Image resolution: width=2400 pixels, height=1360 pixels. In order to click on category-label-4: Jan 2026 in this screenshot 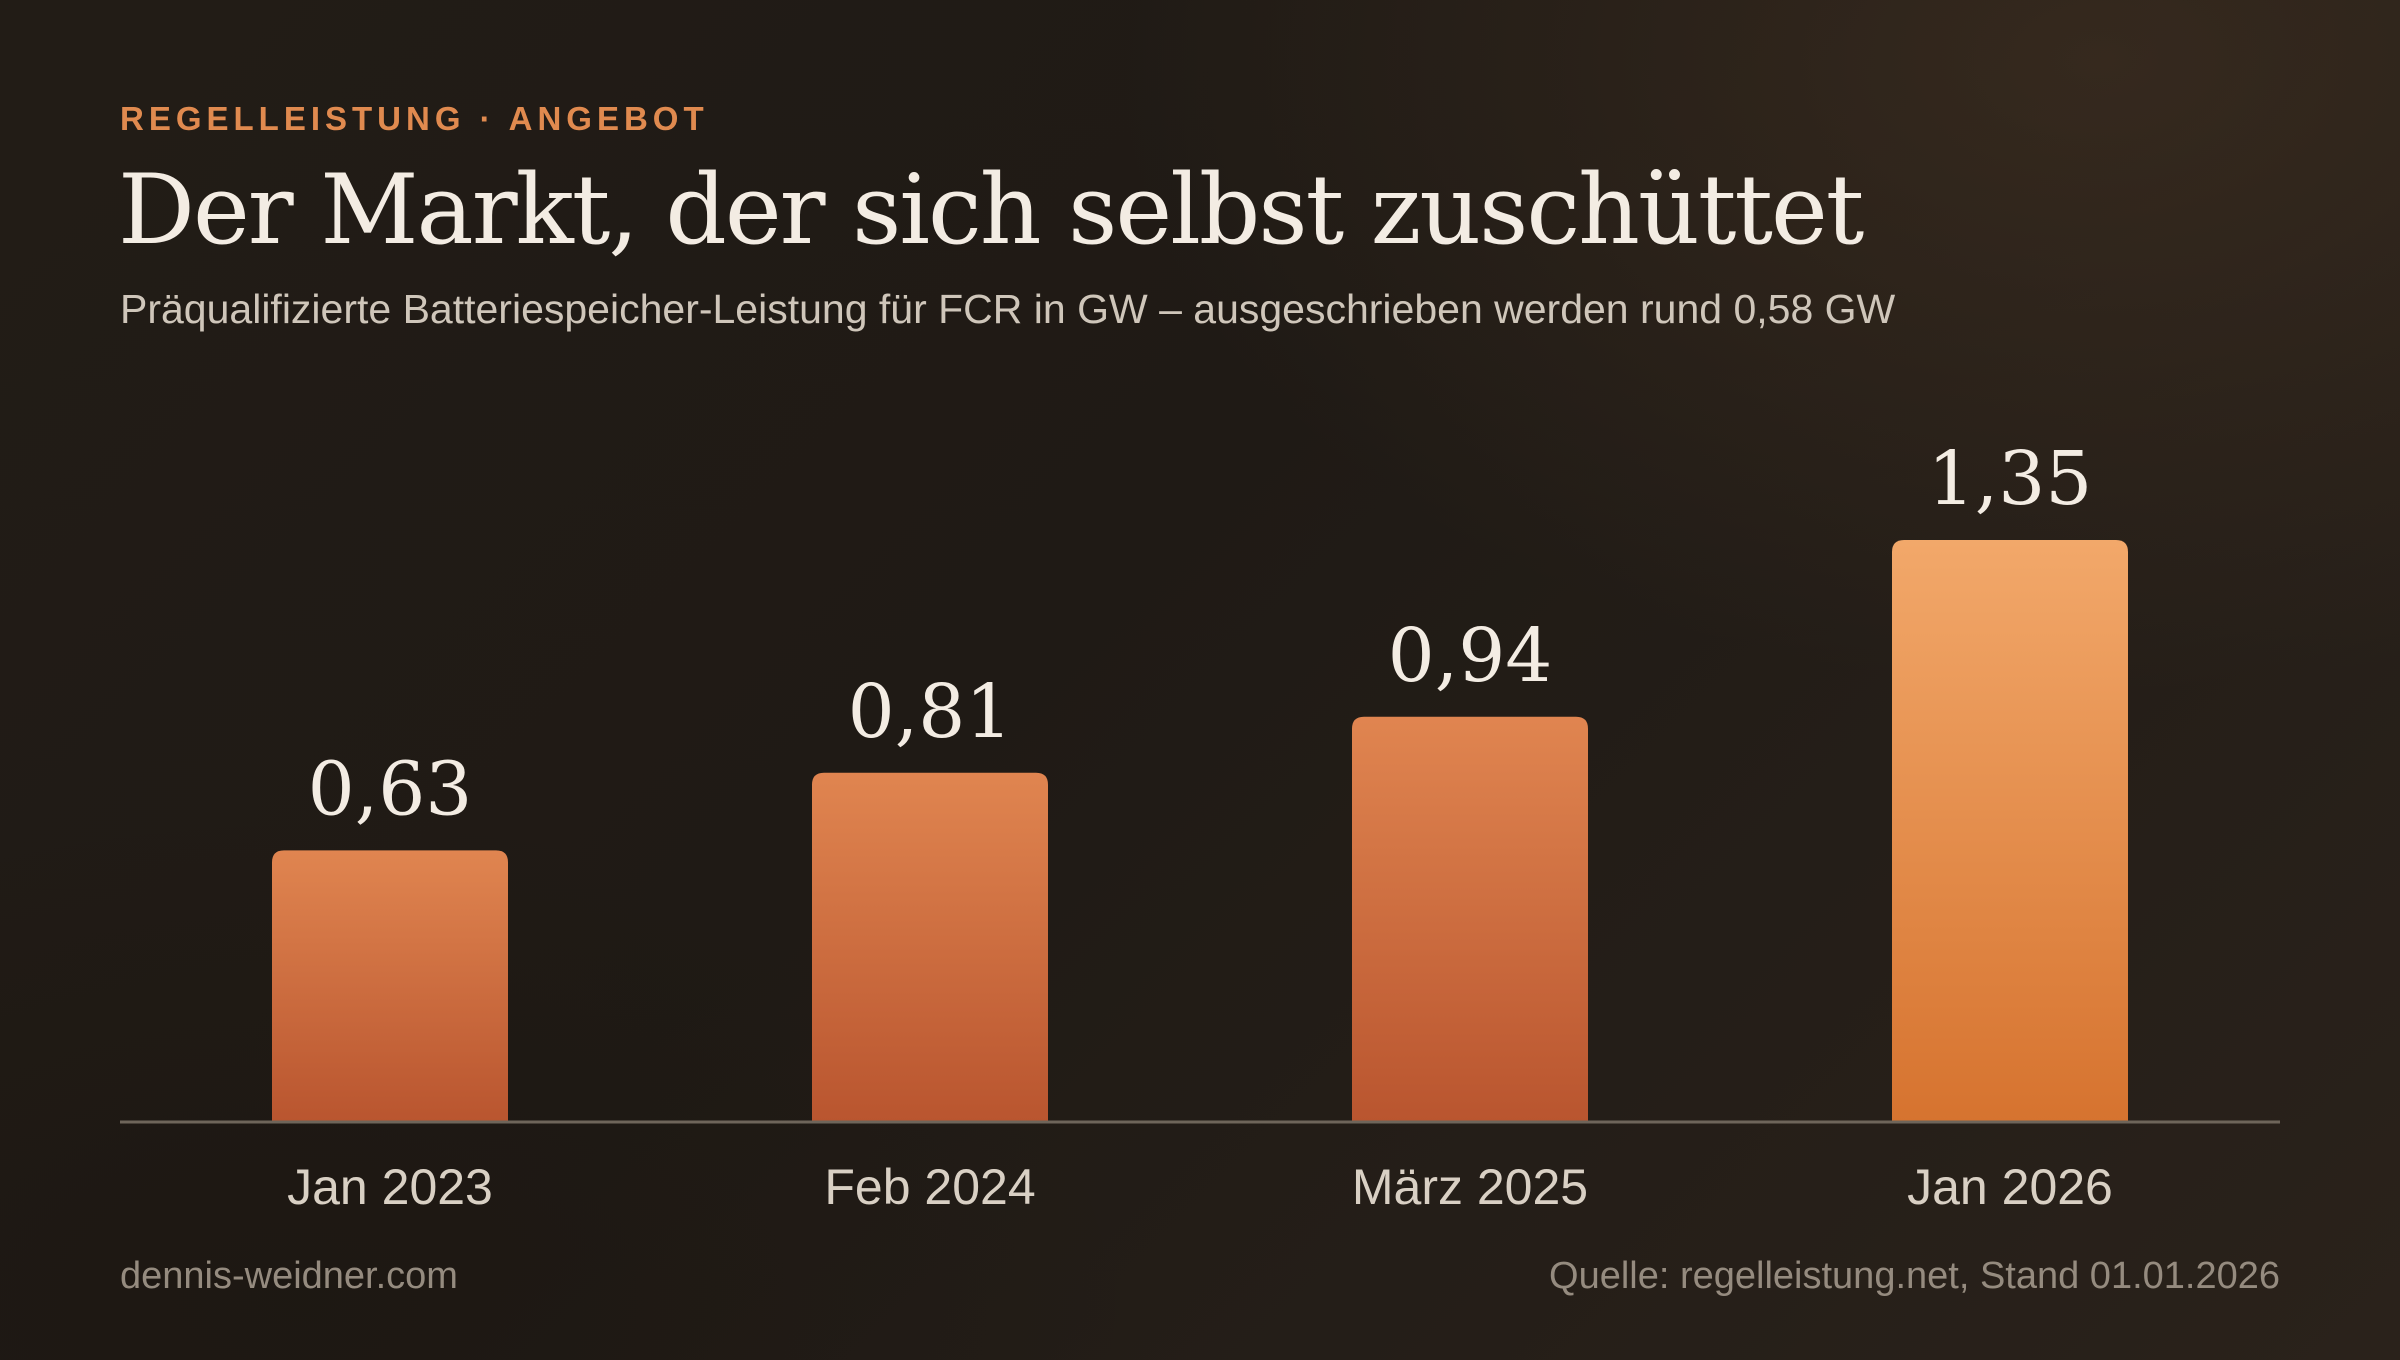, I will do `click(2010, 1187)`.